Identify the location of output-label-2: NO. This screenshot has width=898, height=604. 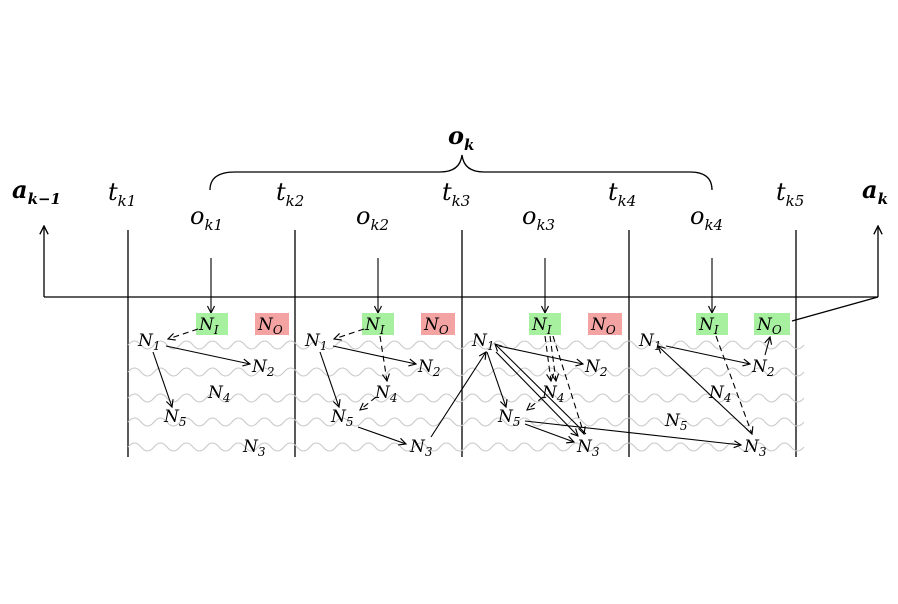
(436, 326).